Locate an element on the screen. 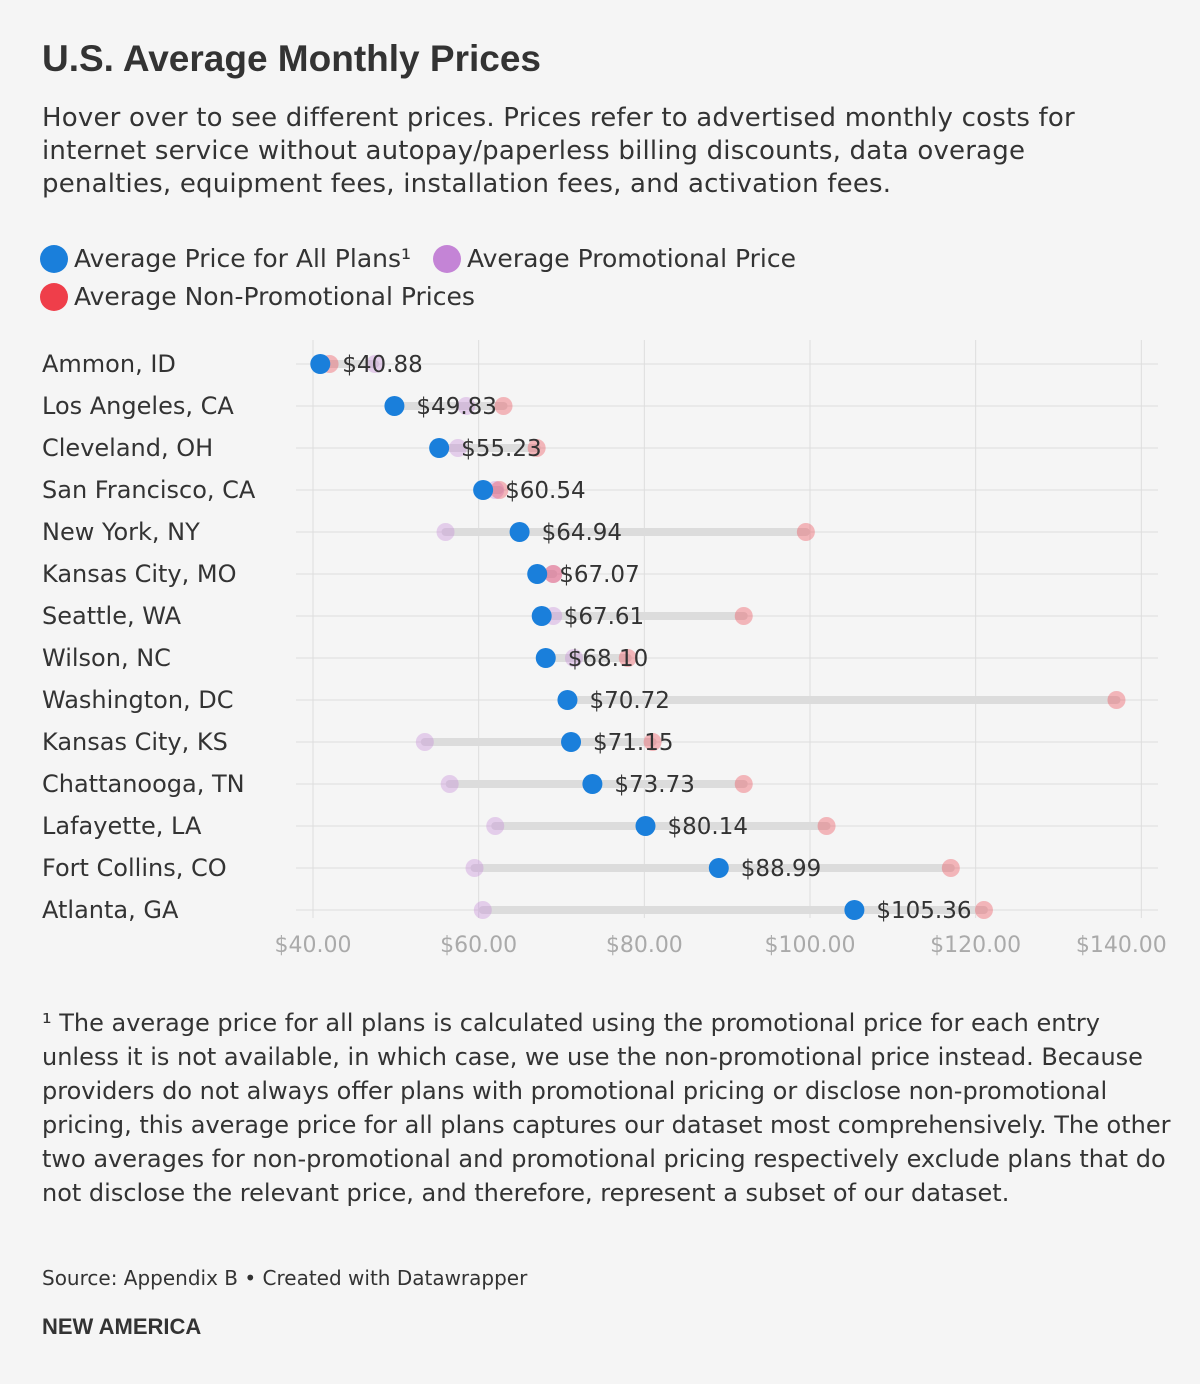 The image size is (1200, 1384). chart-row: Kansas City, KS $71.15 is located at coordinates (600, 742).